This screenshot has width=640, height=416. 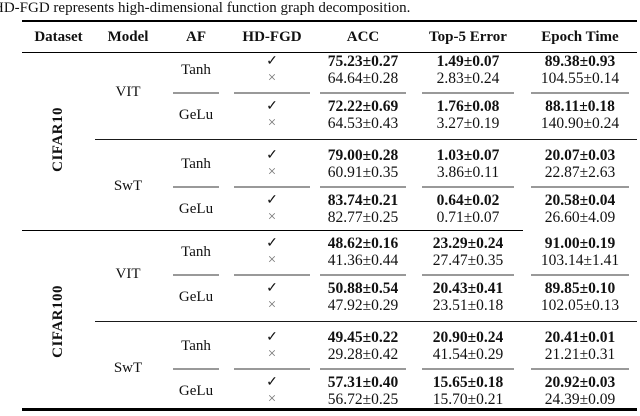 What do you see at coordinates (363, 260) in the screenshot?
I see `cell-acc: 41.36±0.44` at bounding box center [363, 260].